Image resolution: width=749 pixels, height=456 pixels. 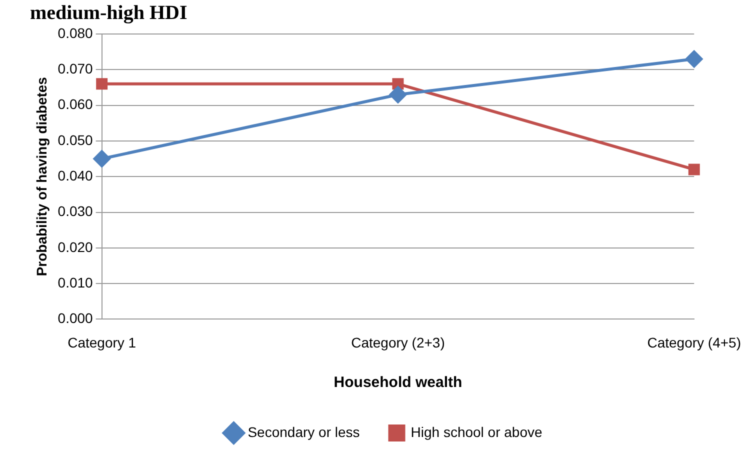 I want to click on legend-label: Secondary or less, so click(x=304, y=432).